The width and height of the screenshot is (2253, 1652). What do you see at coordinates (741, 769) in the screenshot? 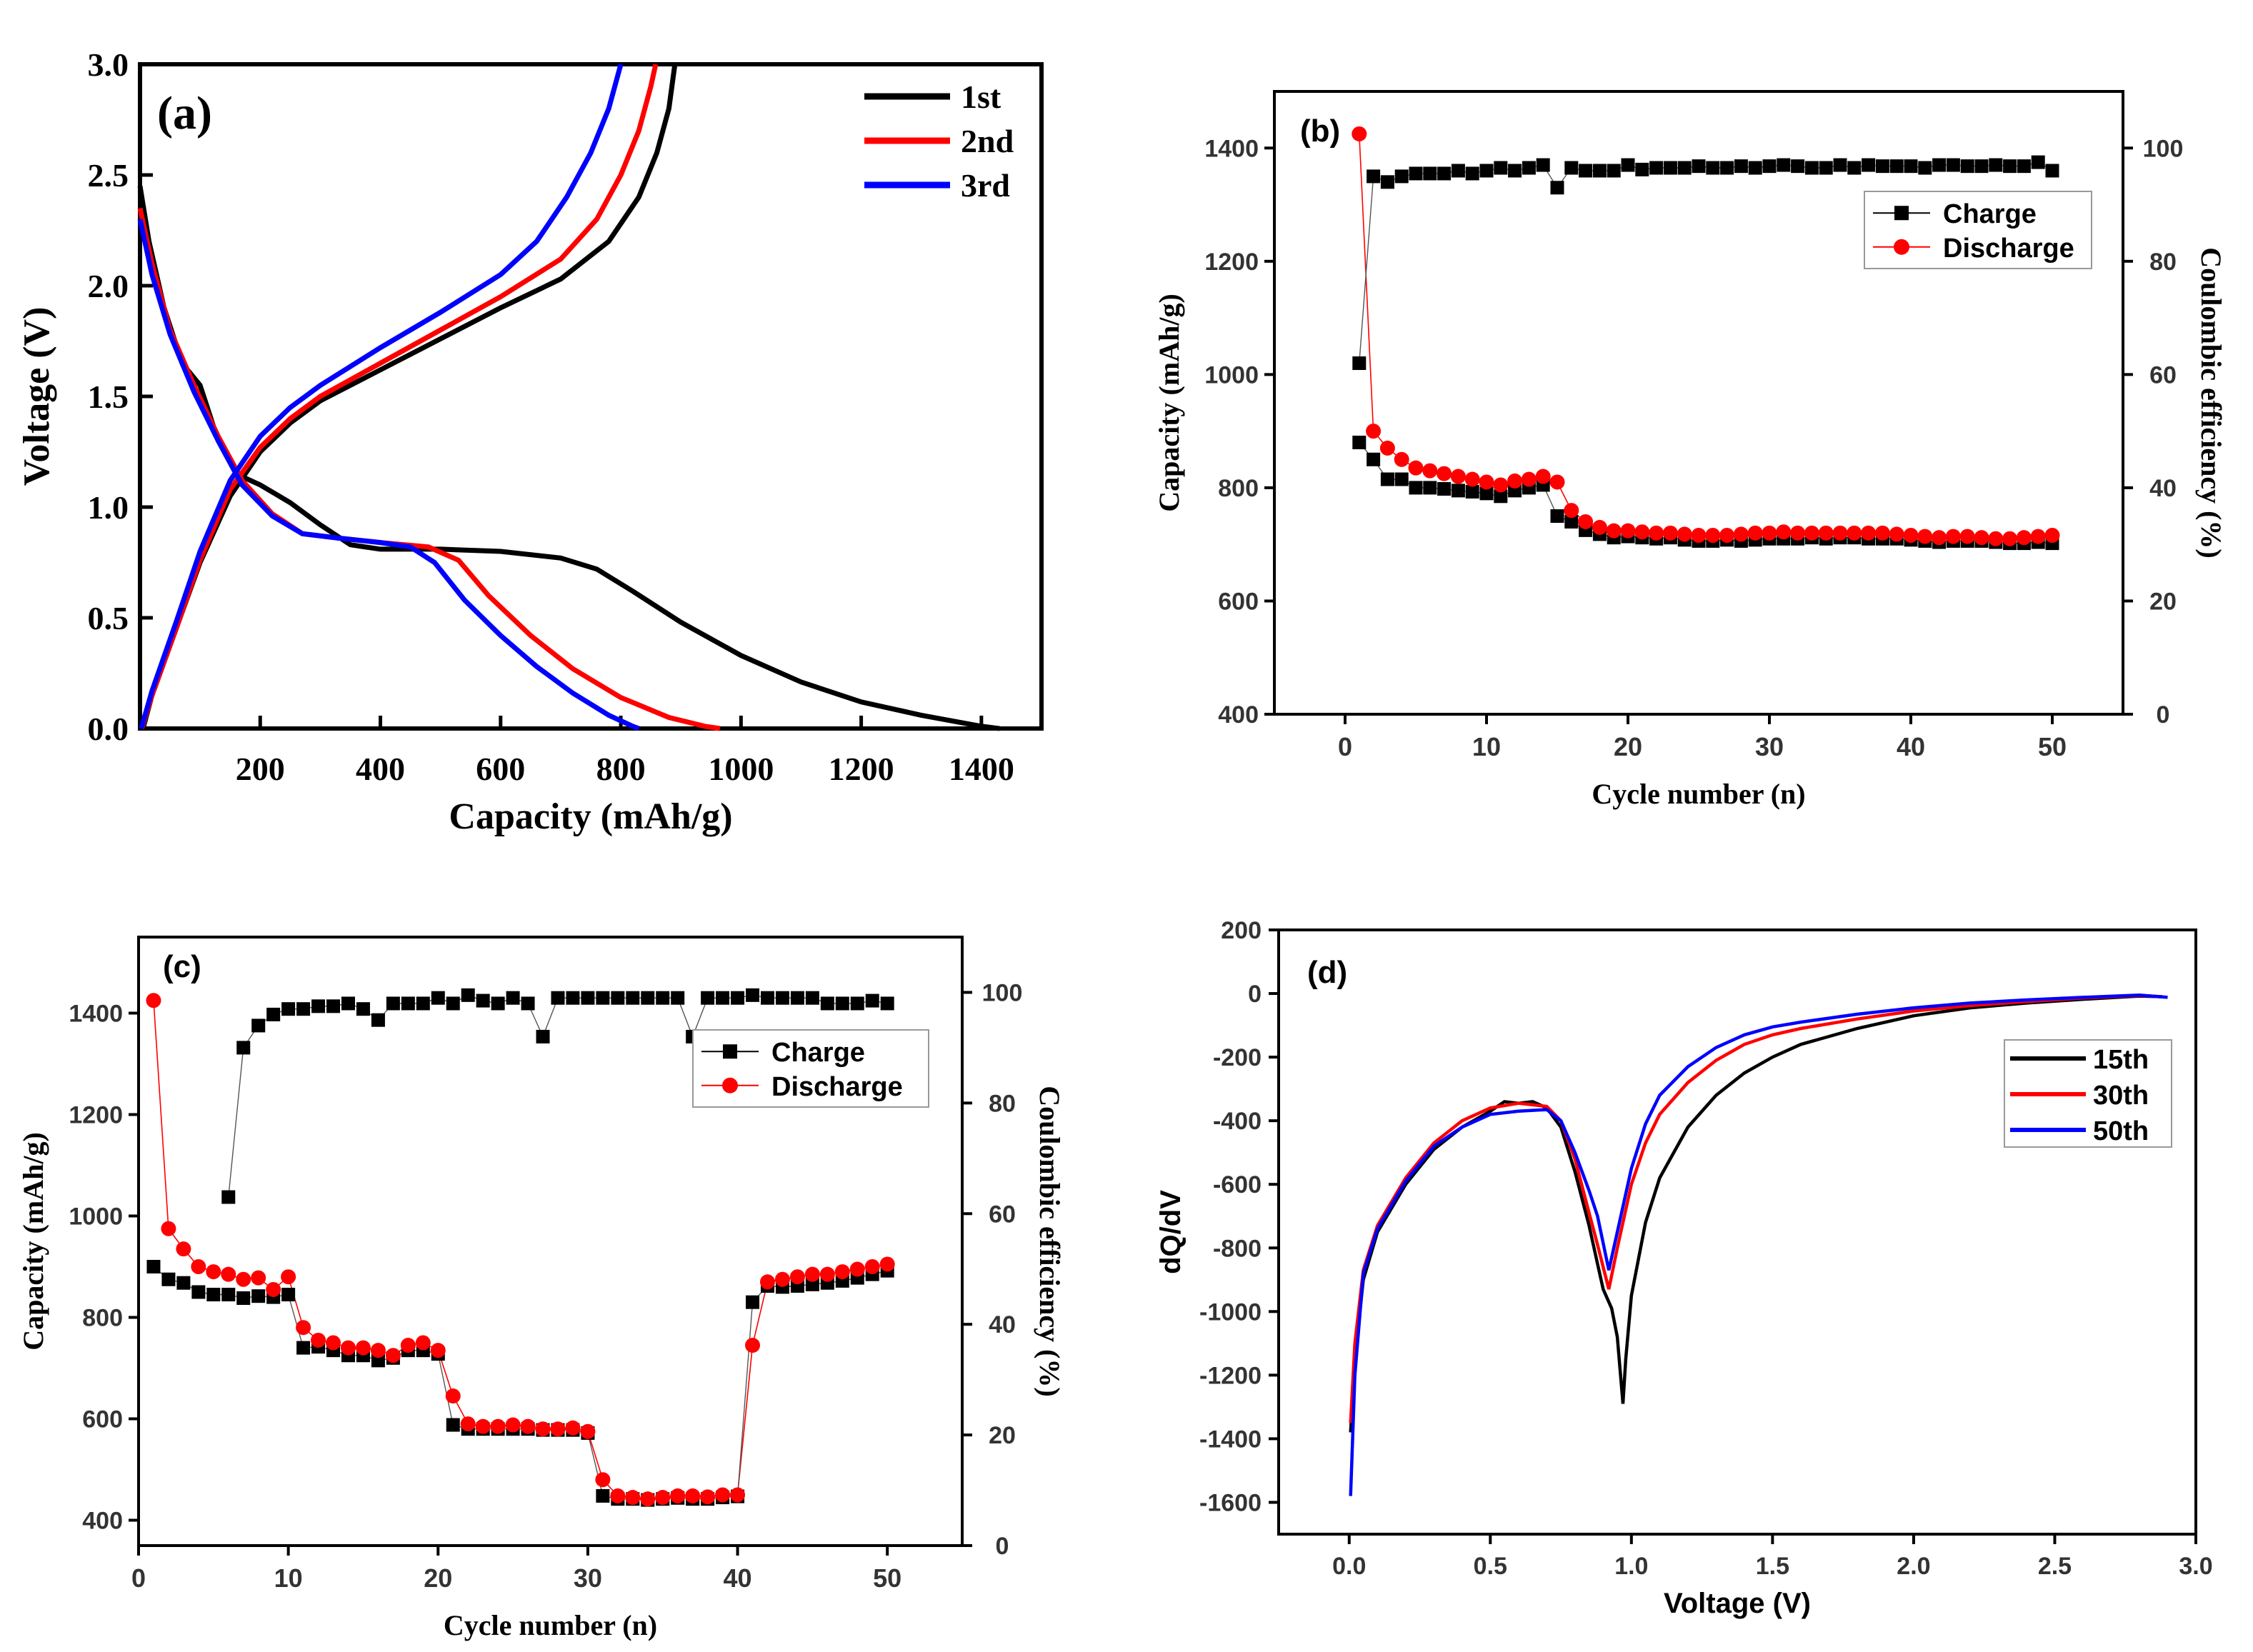
I see `x-tick-label: 1000` at bounding box center [741, 769].